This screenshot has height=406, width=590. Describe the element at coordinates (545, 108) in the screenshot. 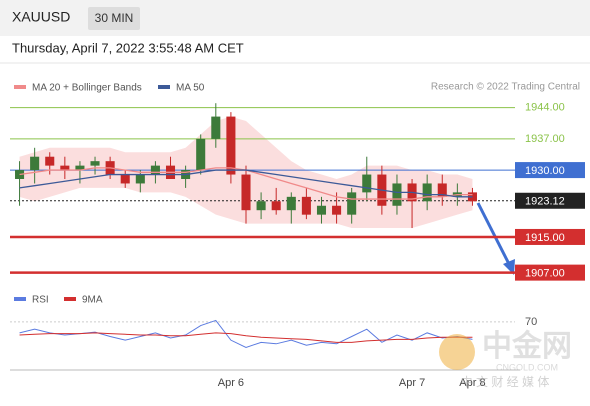

I see `level-label: 1944.00` at that location.